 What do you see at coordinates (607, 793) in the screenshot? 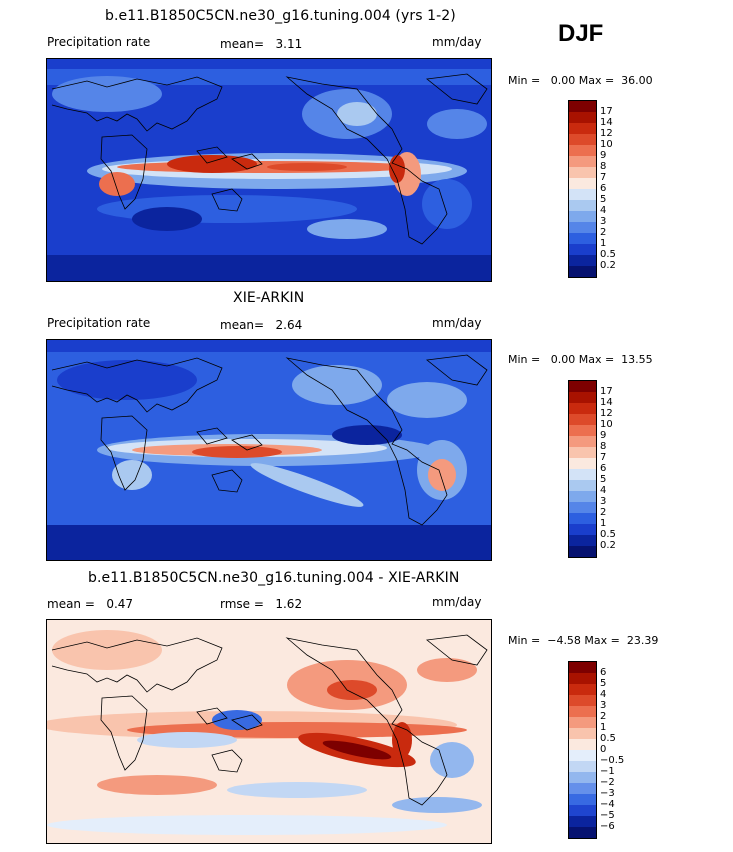
I see `colorbar-tick-label: −3` at bounding box center [607, 793].